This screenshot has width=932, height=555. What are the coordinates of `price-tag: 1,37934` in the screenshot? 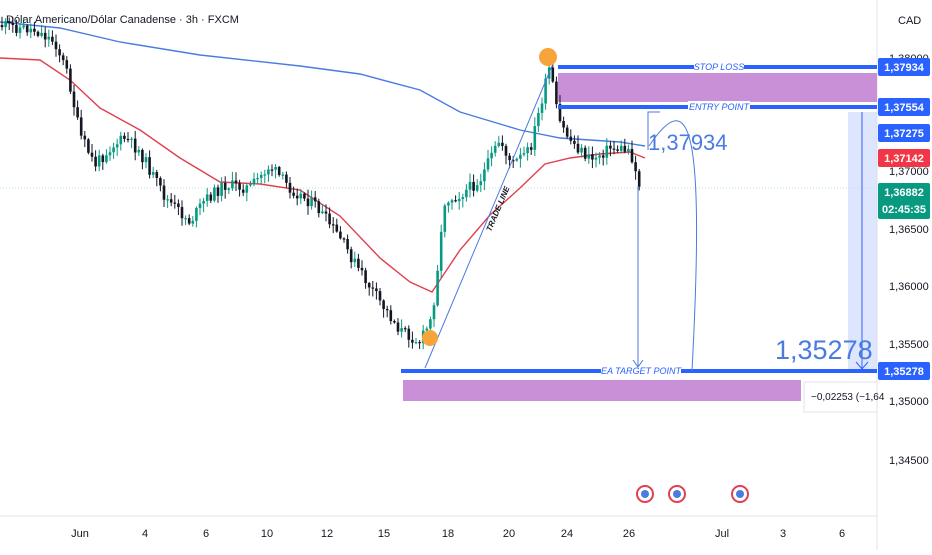 It's located at (904, 67).